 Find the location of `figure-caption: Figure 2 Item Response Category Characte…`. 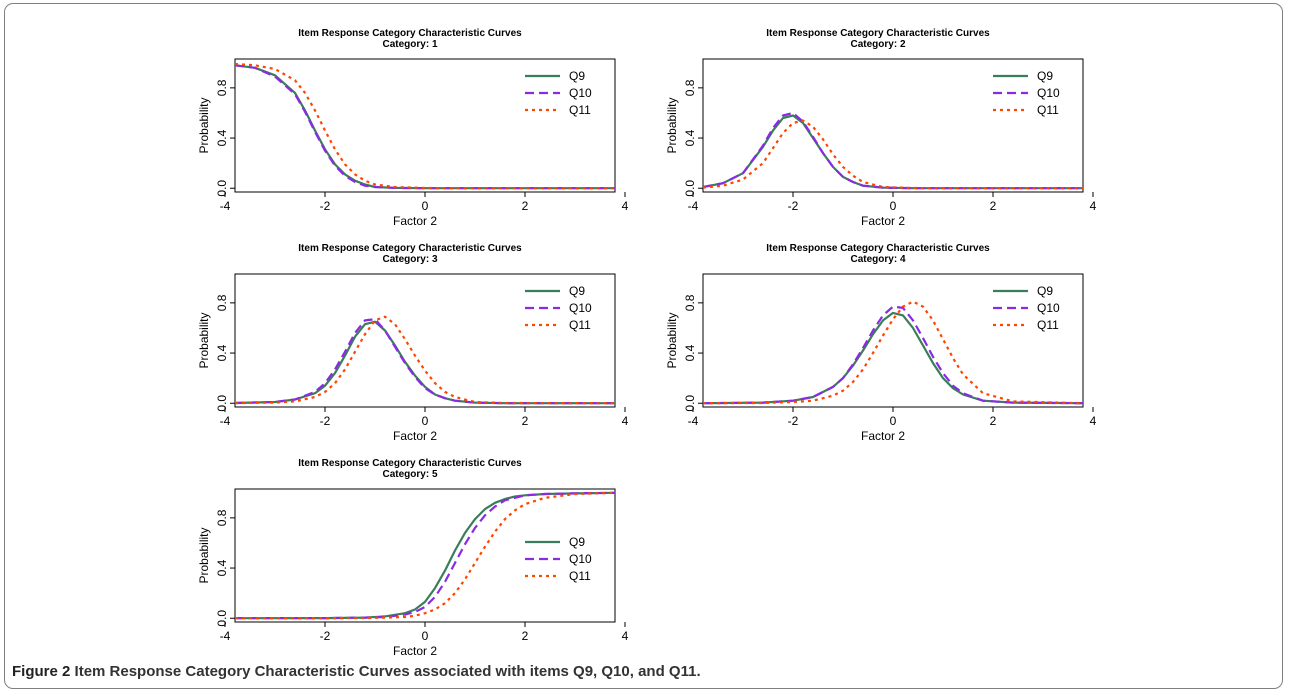

figure-caption: Figure 2 Item Response Category Characte… is located at coordinates (356, 671).